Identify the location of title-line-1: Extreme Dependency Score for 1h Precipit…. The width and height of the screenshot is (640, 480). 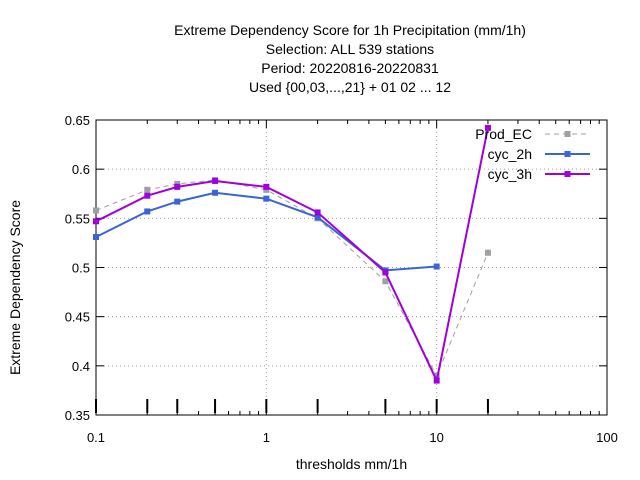
(350, 30).